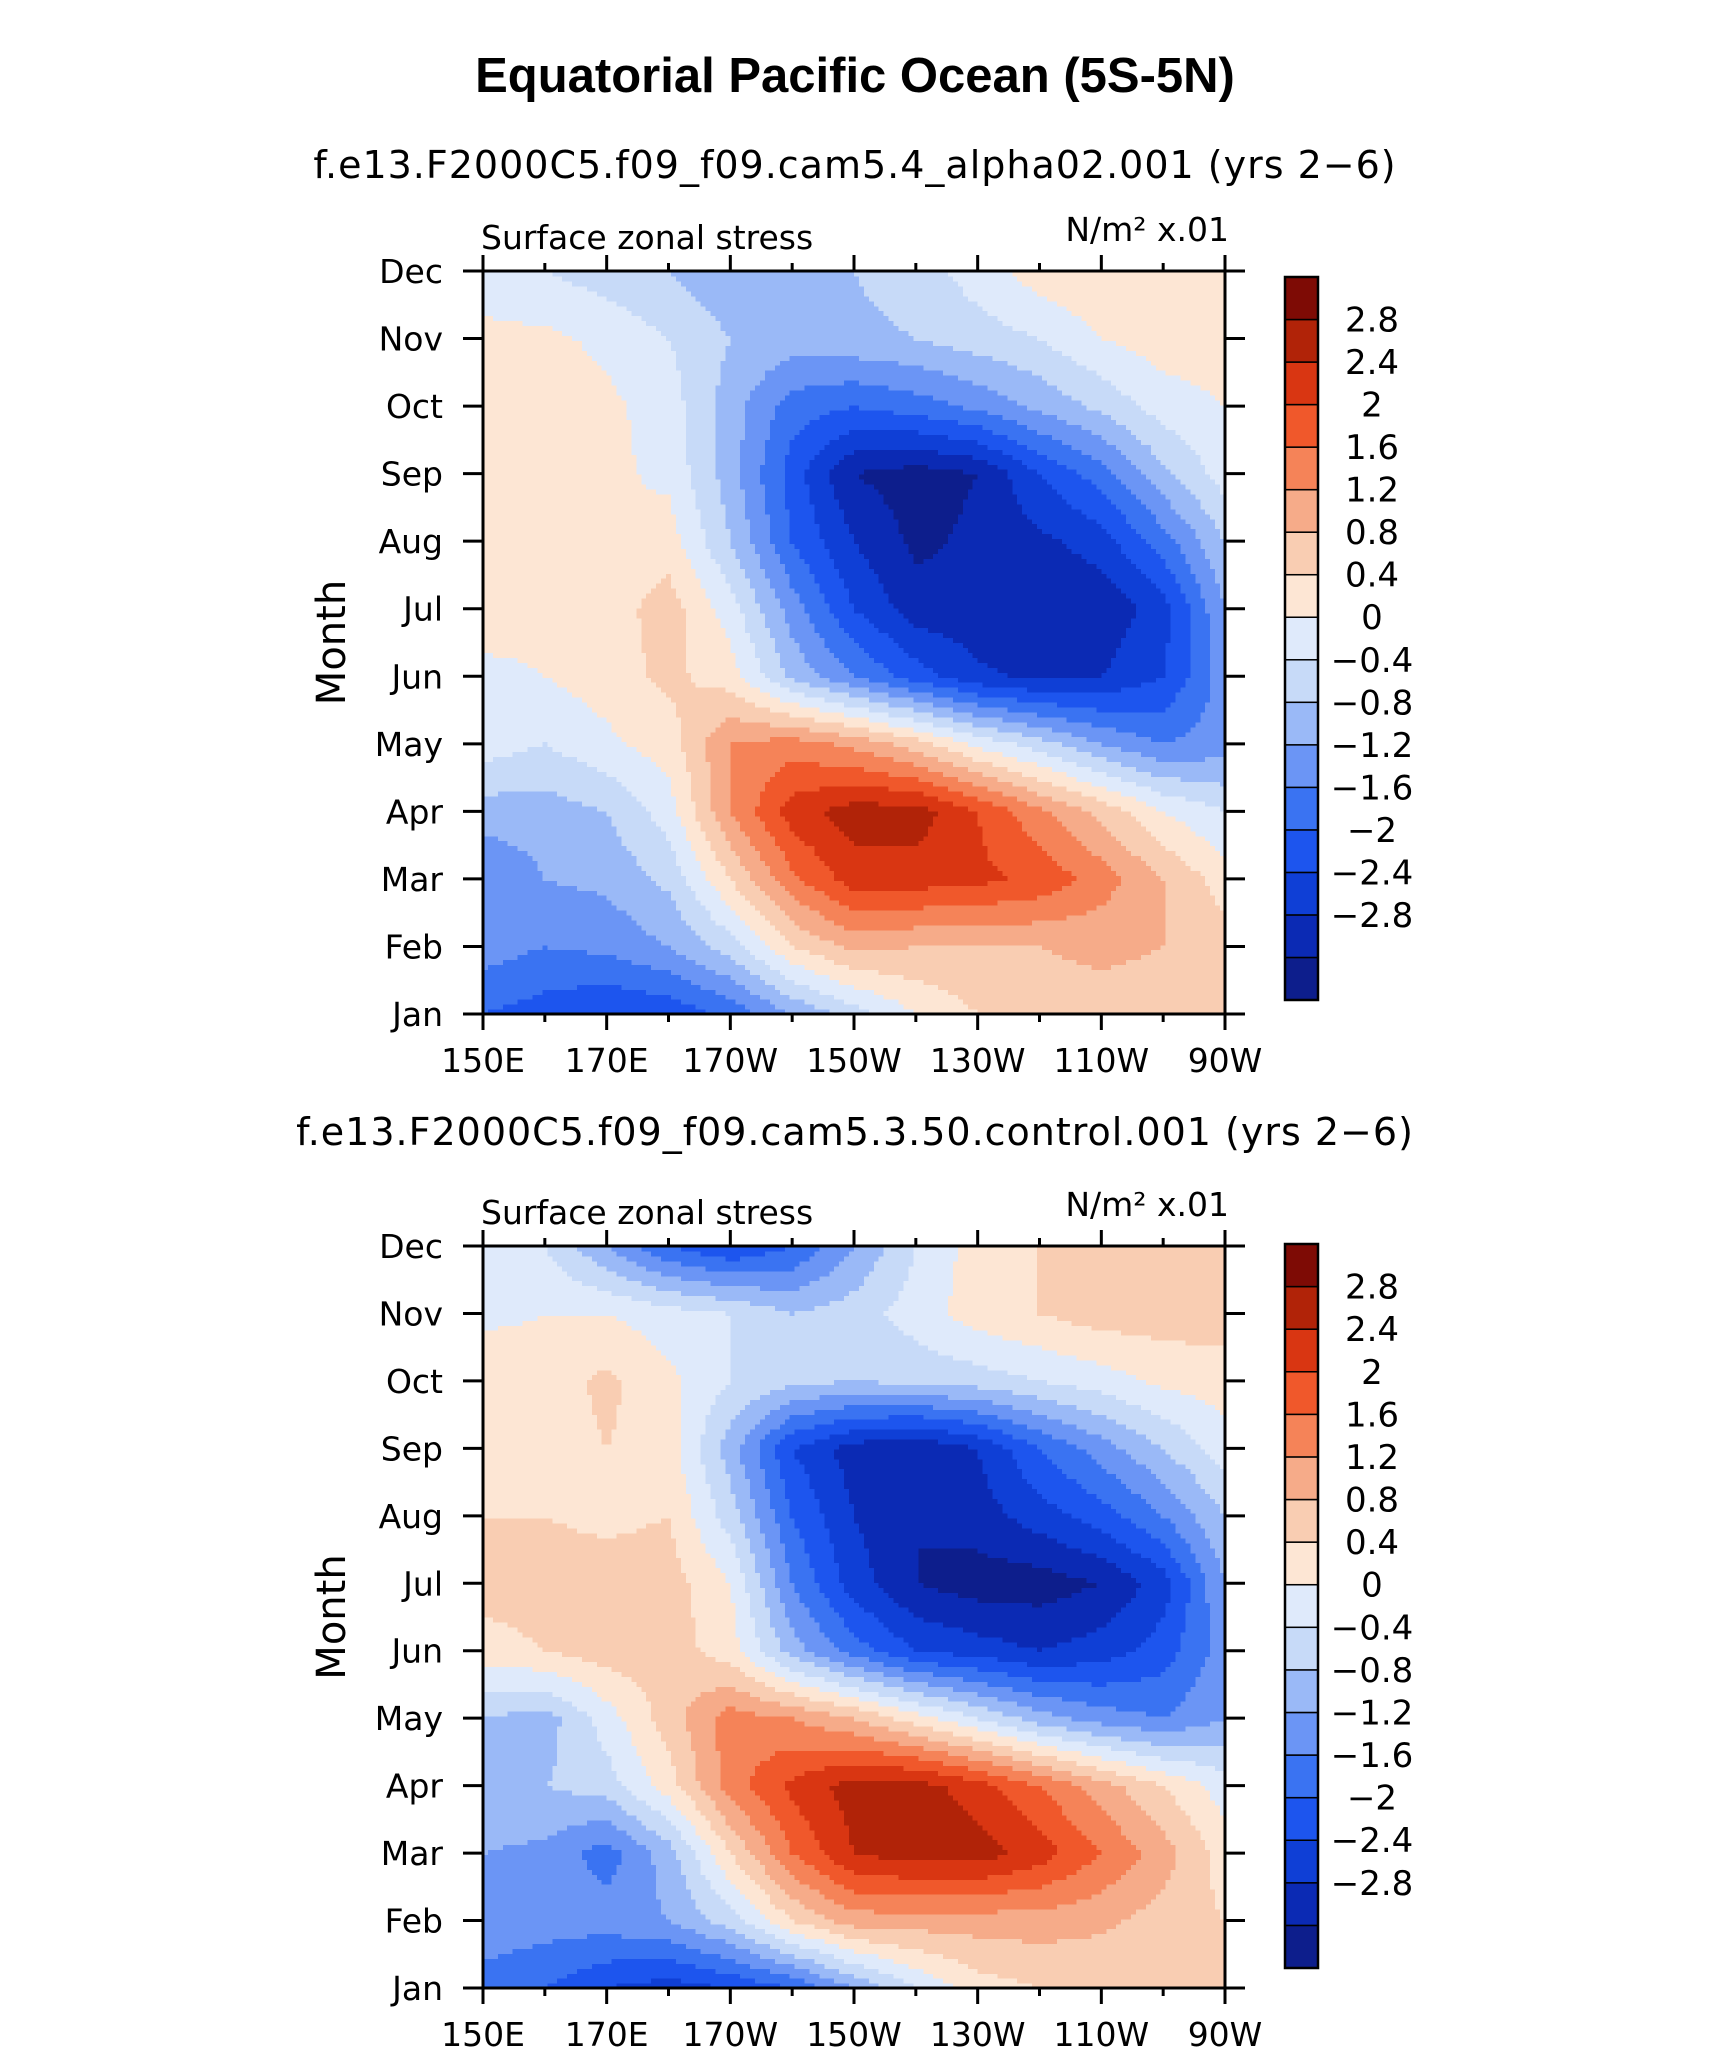 This screenshot has height=2062, width=1710. What do you see at coordinates (412, 1448) in the screenshot?
I see `y-tick-label: Sep` at bounding box center [412, 1448].